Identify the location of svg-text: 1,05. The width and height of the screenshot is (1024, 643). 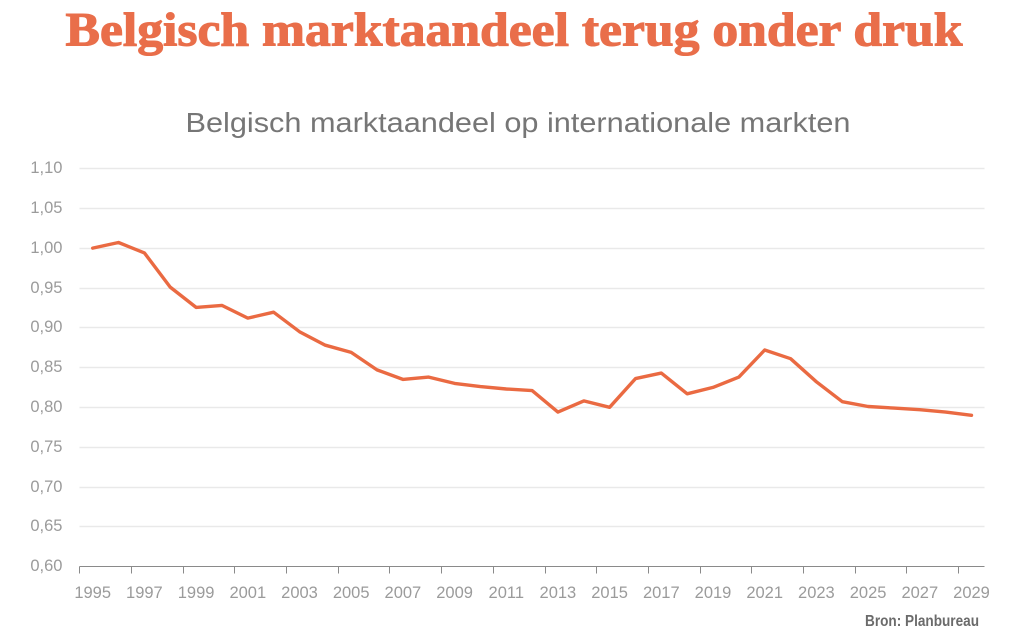
(46, 208).